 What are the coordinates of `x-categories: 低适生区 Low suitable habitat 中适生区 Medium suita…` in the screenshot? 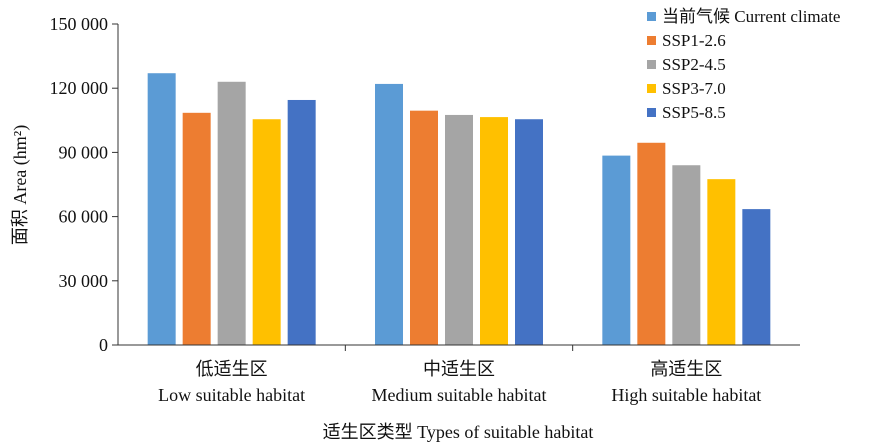 It's located at (459, 382).